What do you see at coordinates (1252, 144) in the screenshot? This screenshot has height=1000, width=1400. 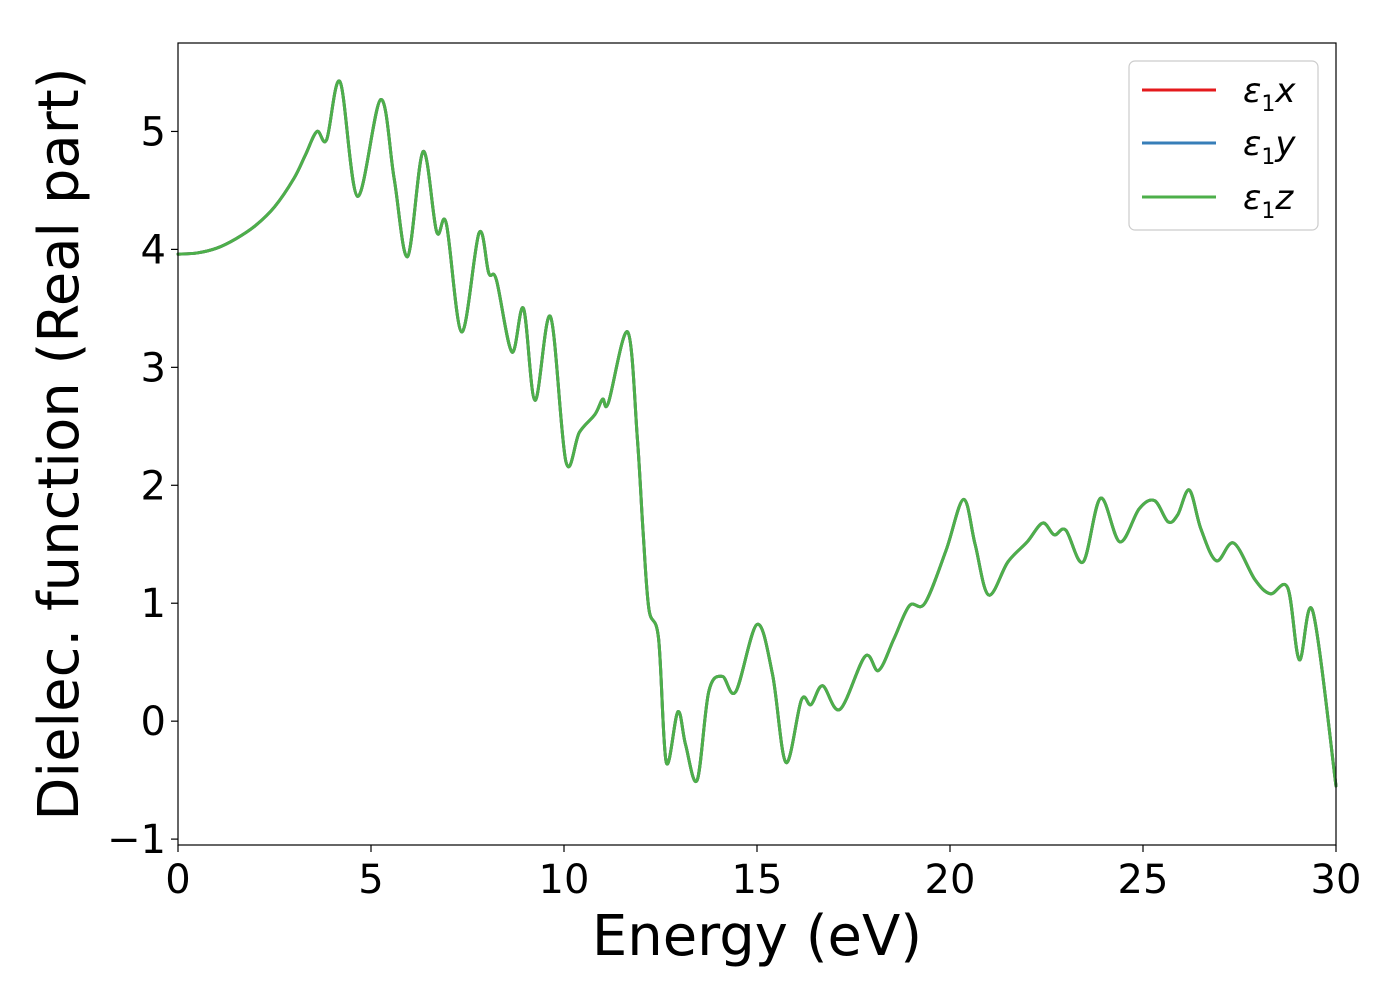 I see `legend-symbol-y: ε` at bounding box center [1252, 144].